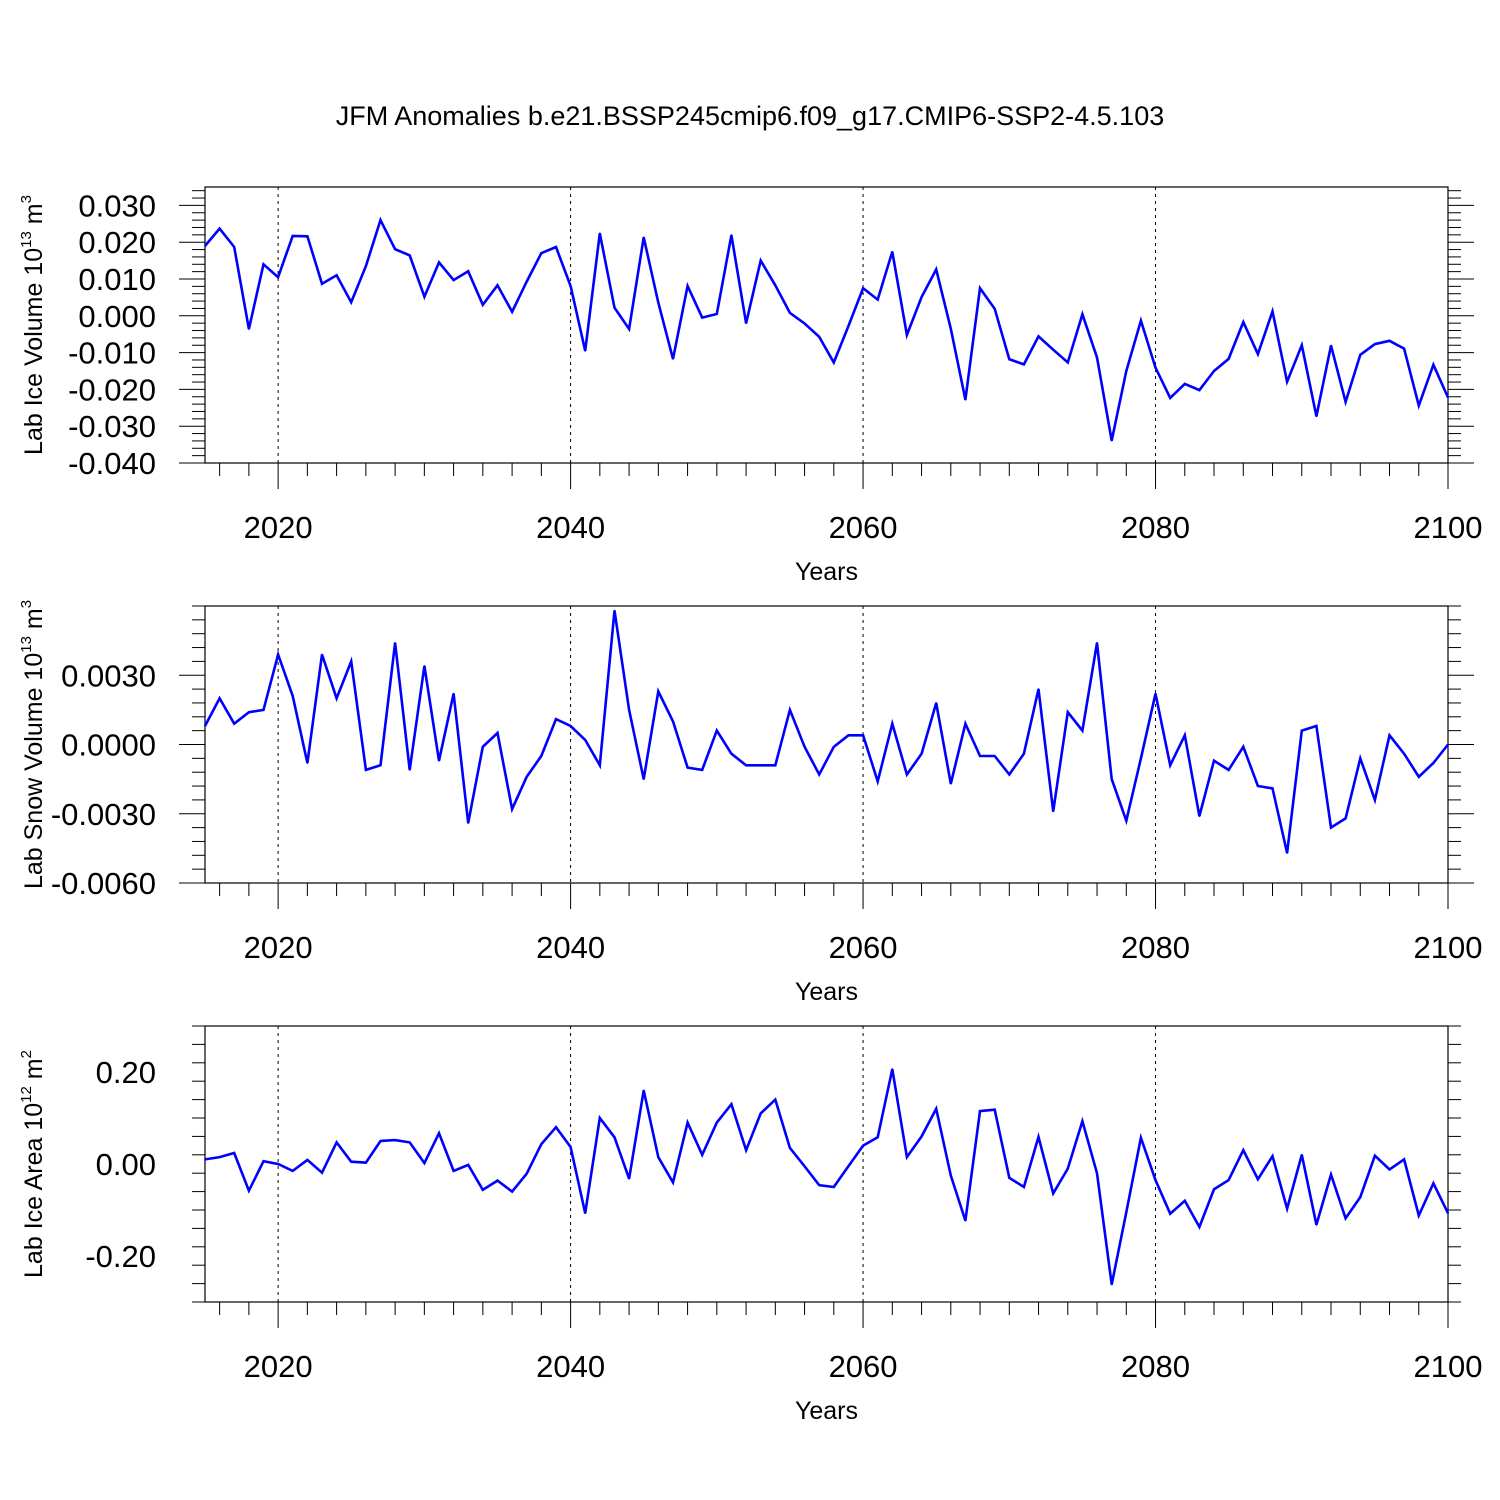 This screenshot has height=1500, width=1500. I want to click on y-axis-label-text: Lab Ice Volume 10, so click(34, 351).